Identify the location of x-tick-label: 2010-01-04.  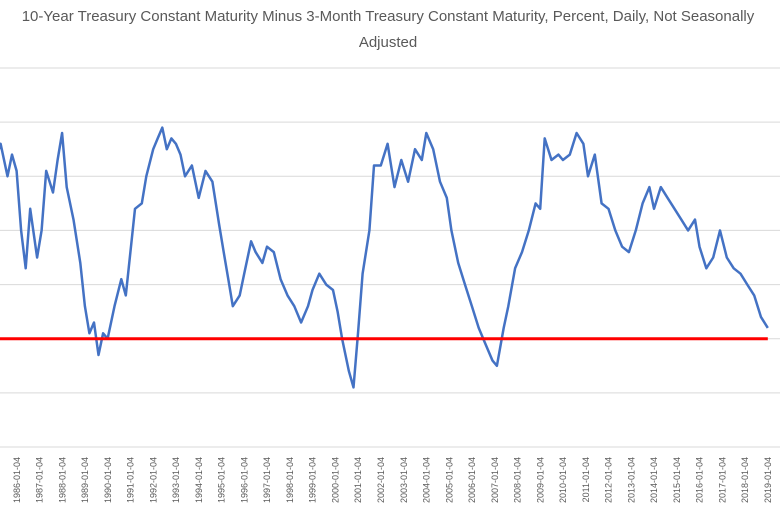
(563, 480).